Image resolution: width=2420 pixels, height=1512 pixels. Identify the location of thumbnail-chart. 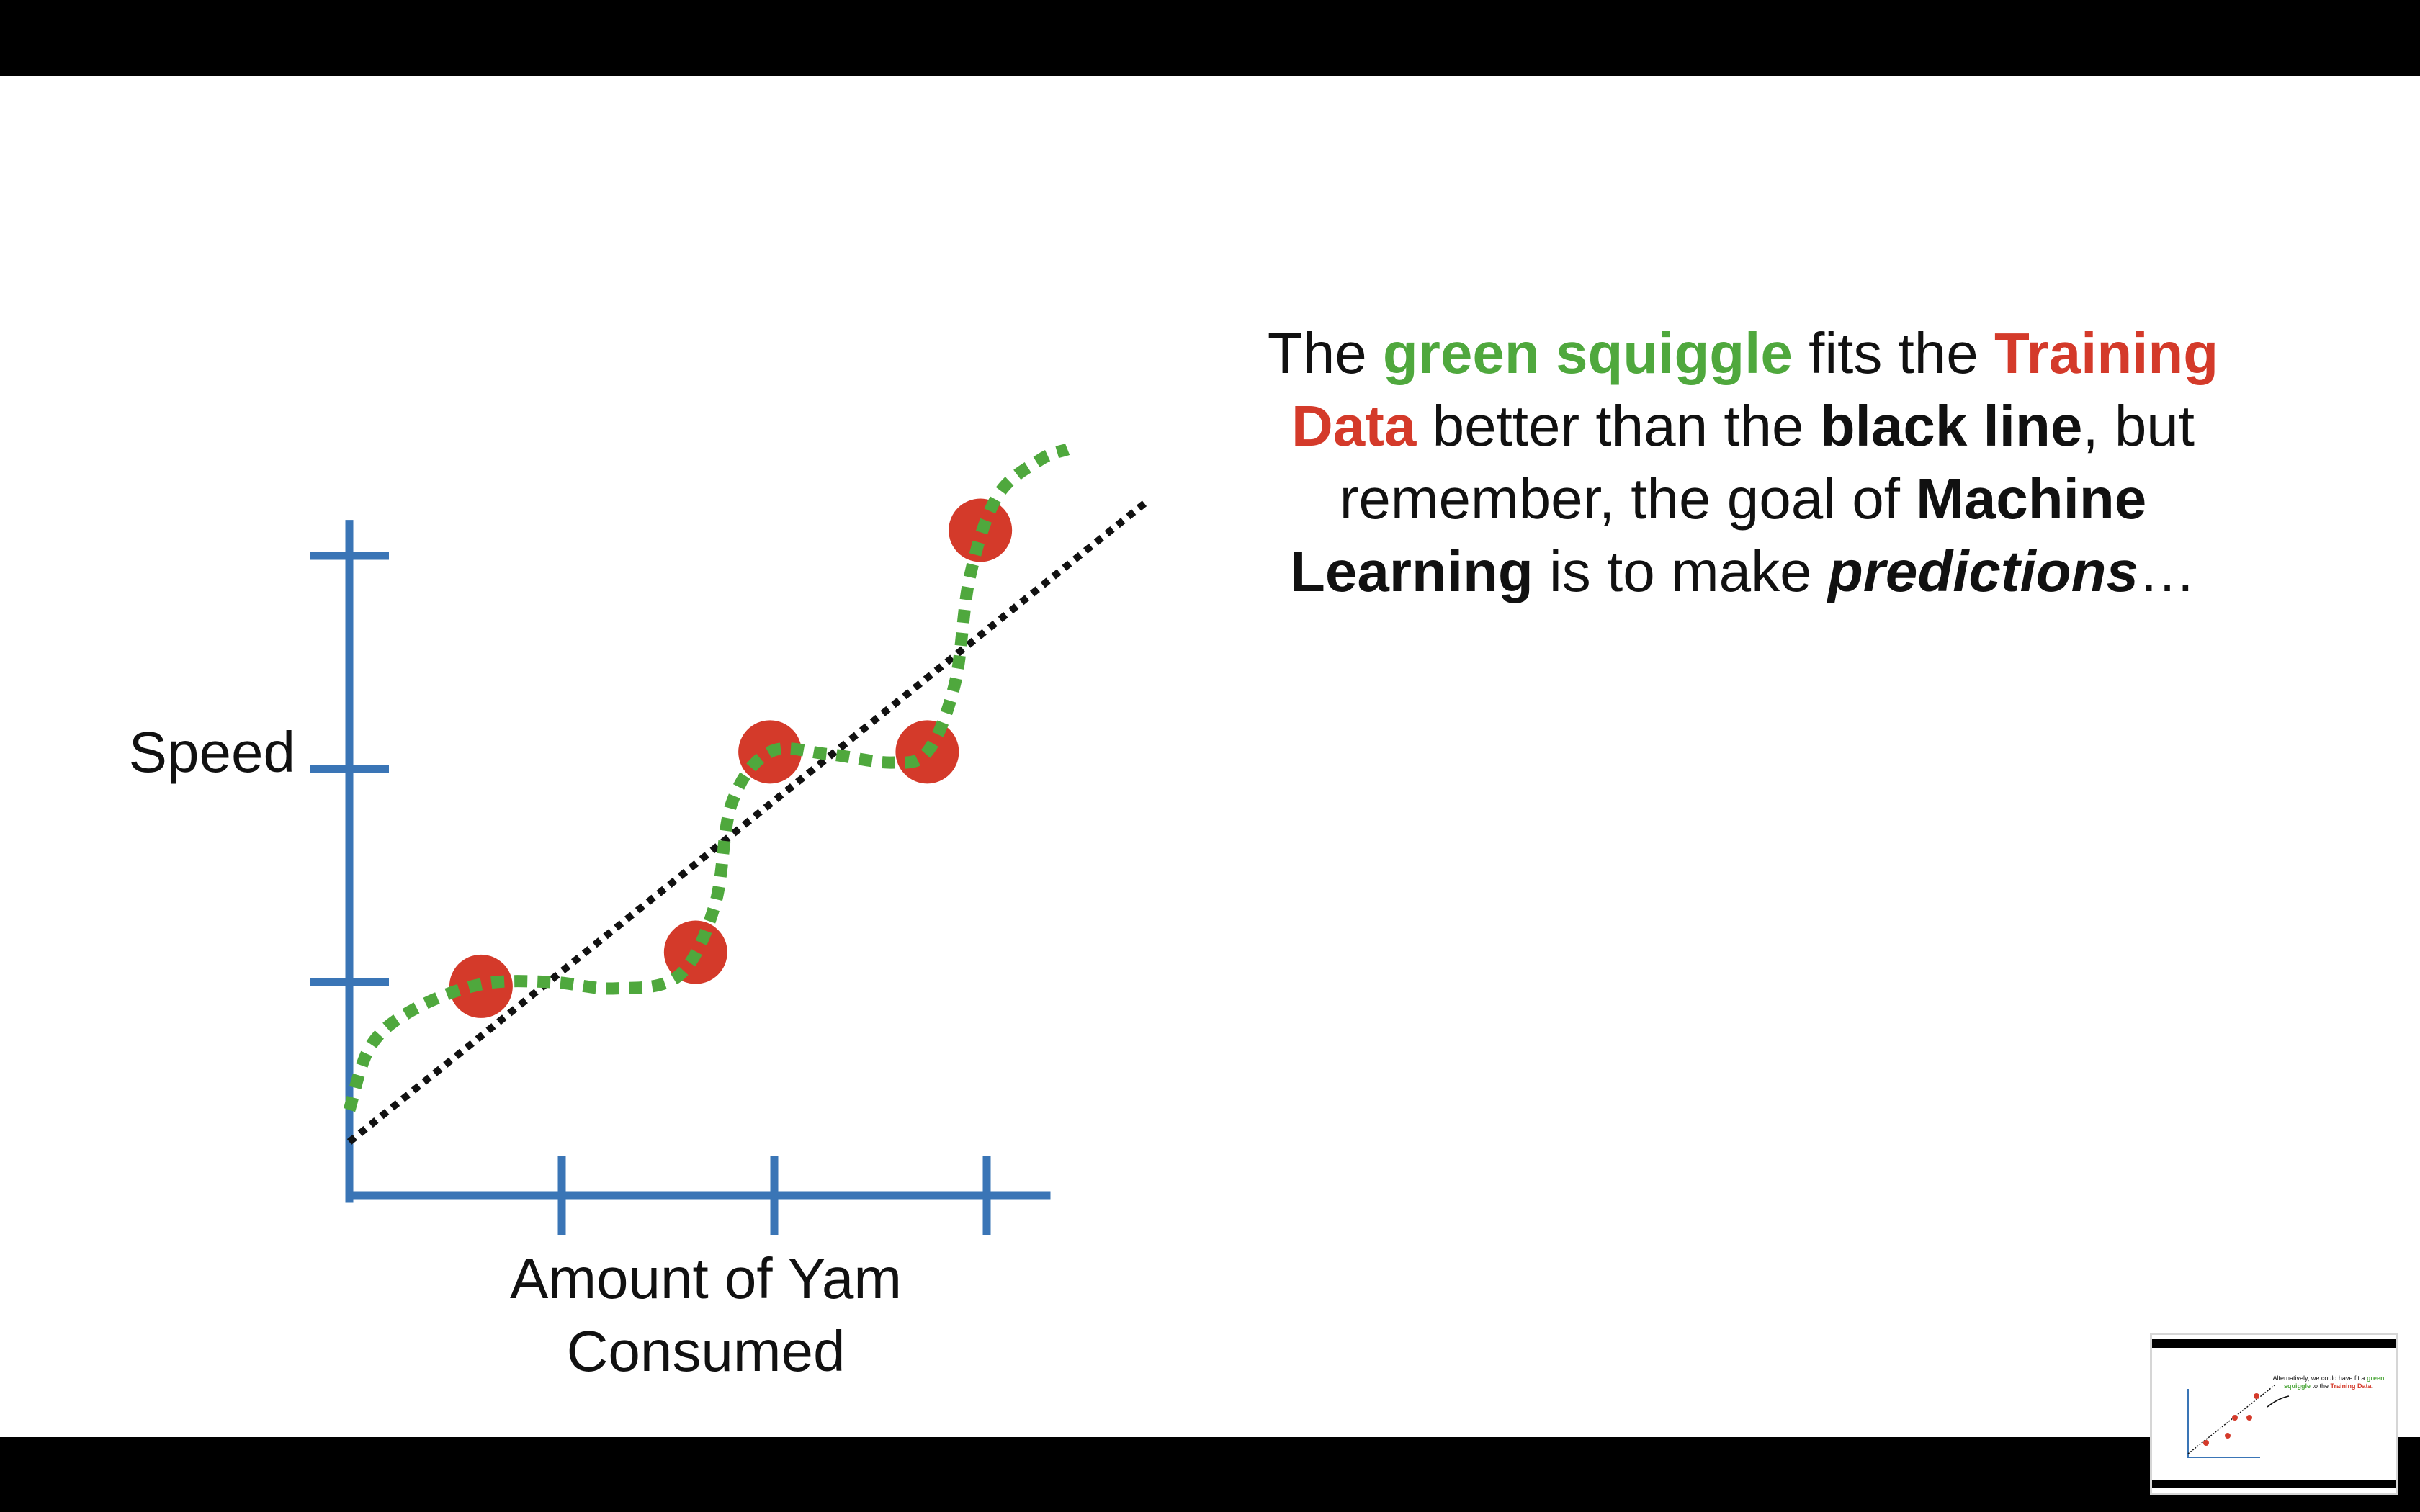
(2238, 1421).